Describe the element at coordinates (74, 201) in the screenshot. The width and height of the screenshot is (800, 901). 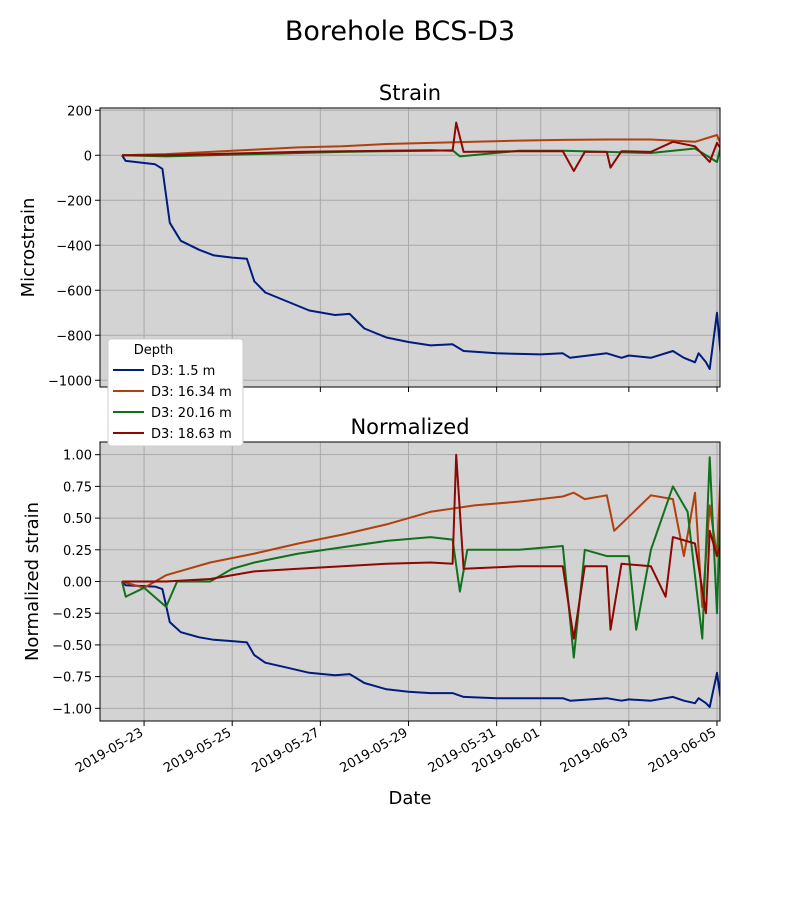
I see `y-tick-label: −200` at that location.